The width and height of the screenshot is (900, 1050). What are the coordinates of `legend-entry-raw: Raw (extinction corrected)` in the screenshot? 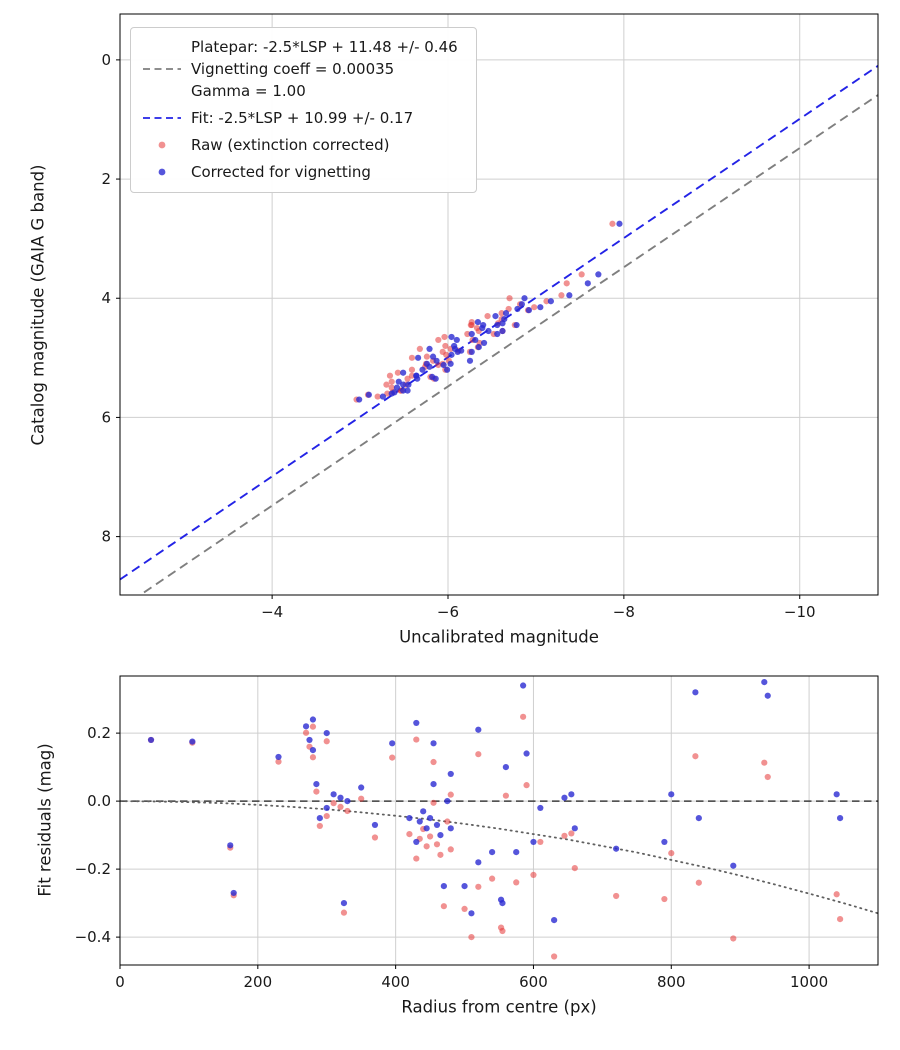 It's located at (299, 145).